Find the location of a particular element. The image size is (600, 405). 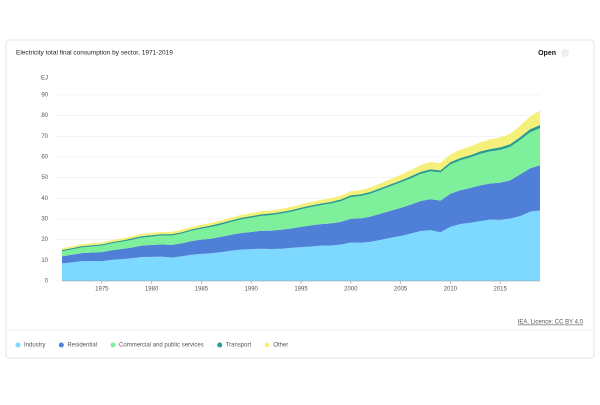

y-tick-label: 90 is located at coordinates (44, 96).